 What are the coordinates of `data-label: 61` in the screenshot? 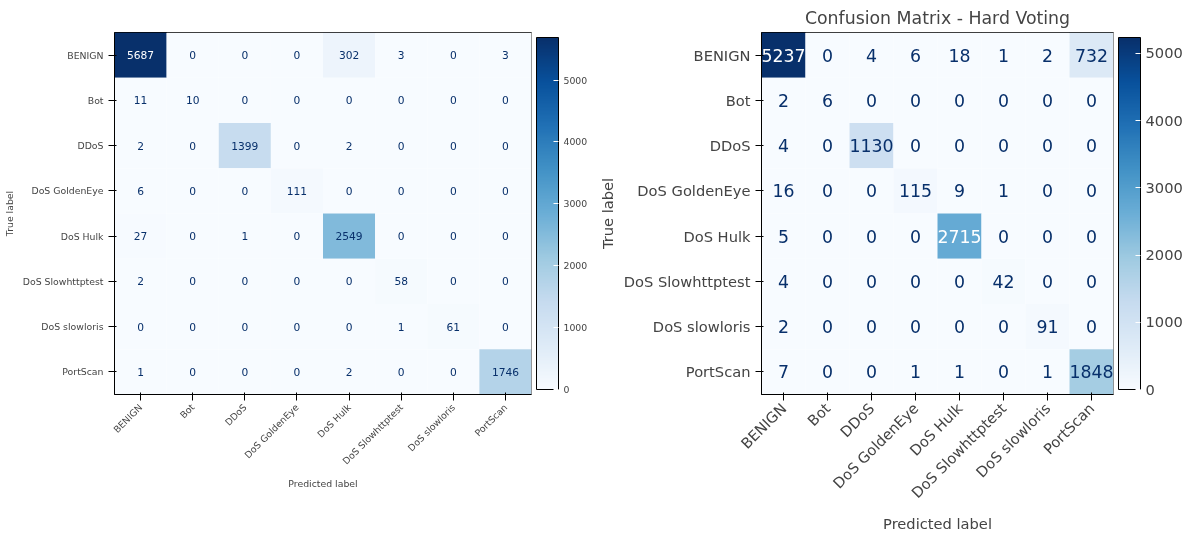 It's located at (453, 327).